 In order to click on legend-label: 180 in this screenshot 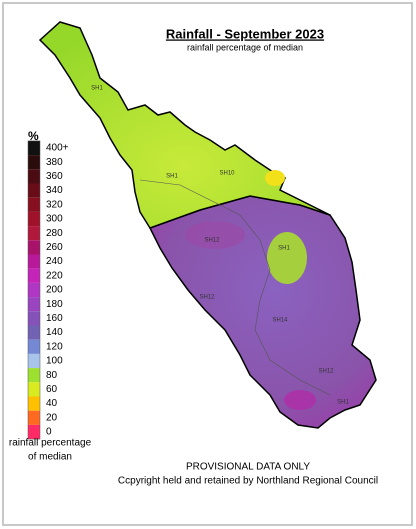, I will do `click(54, 304)`.